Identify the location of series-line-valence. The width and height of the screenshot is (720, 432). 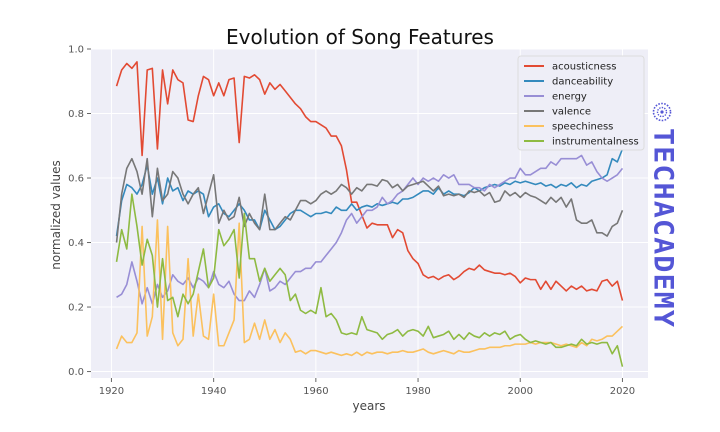
(369, 200).